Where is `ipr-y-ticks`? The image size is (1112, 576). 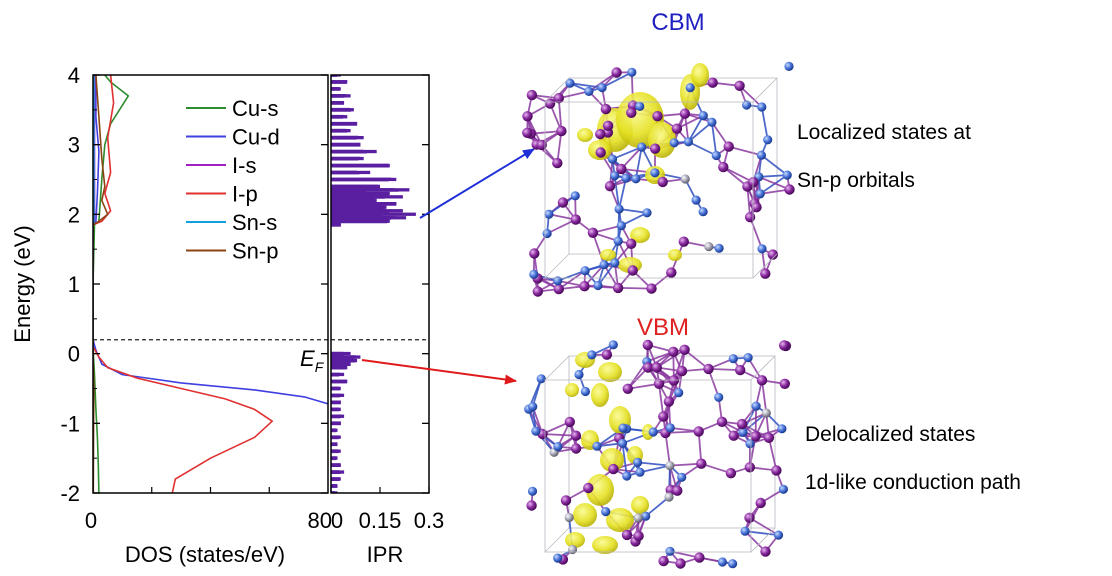
ipr-y-ticks is located at coordinates (425, 284).